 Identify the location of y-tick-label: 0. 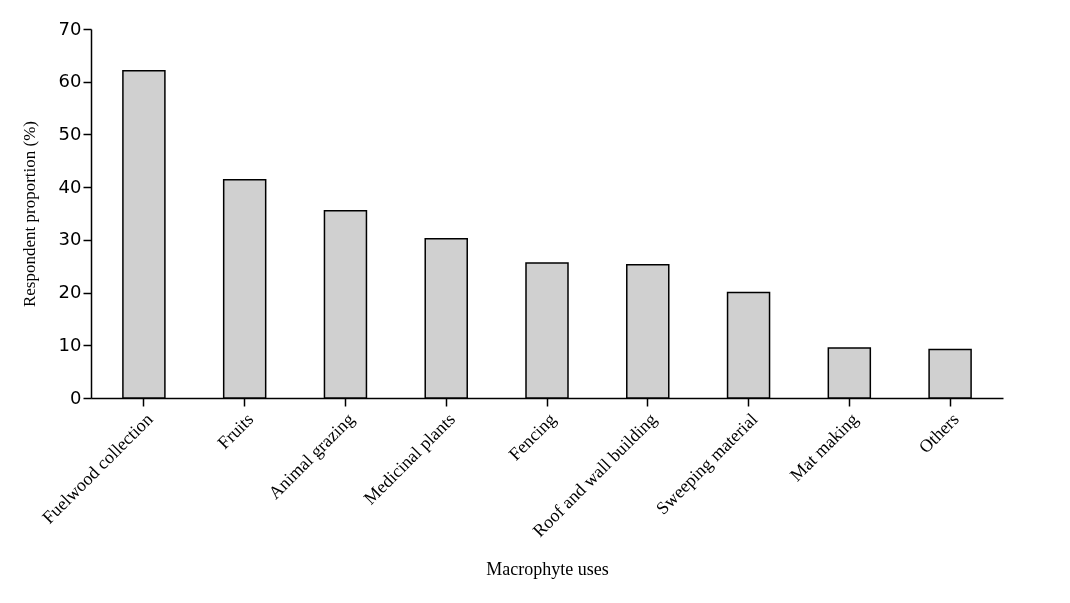
(76, 397).